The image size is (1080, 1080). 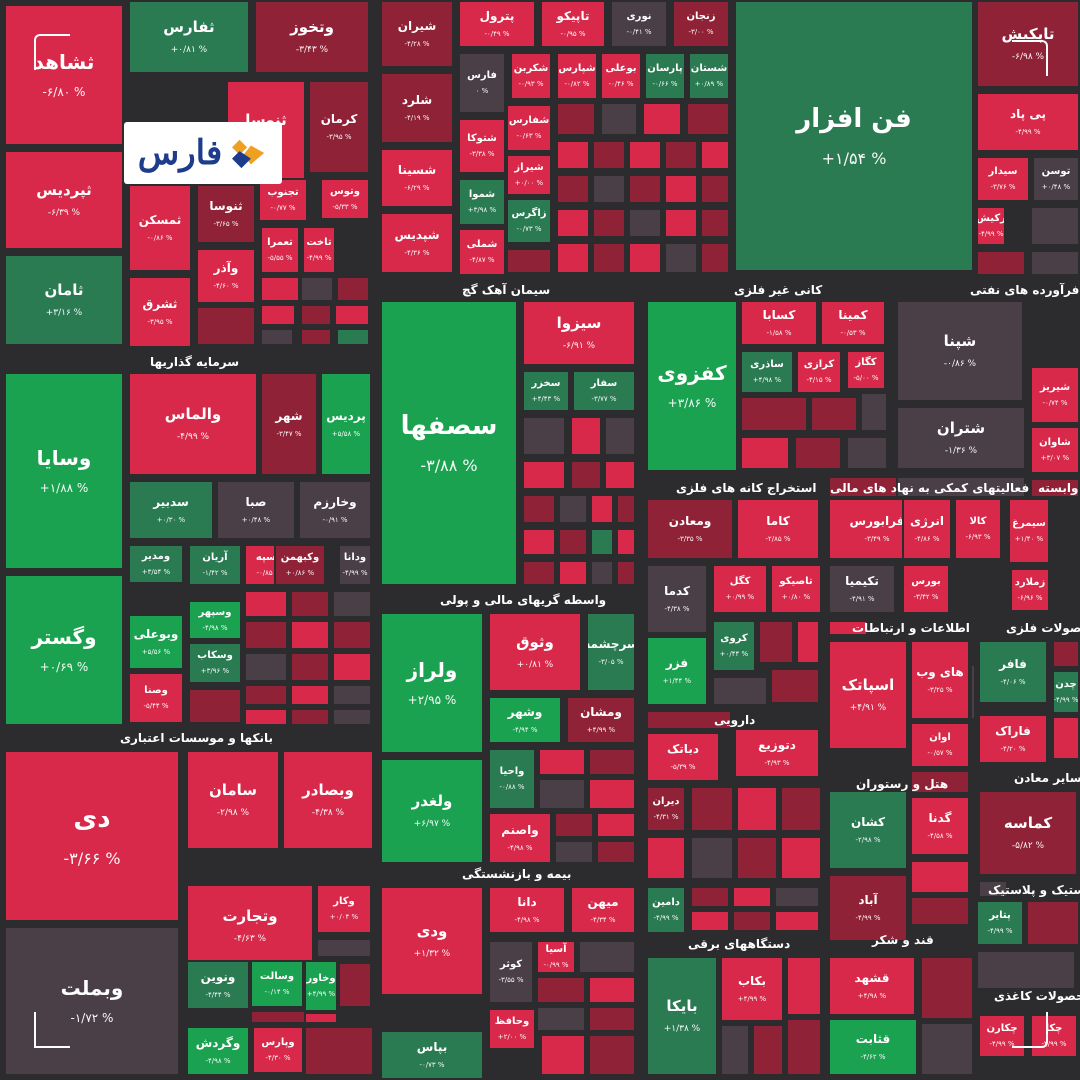 I want to click on stock-tile: وکبهمن +۰/۸۶ %, so click(x=300, y=565).